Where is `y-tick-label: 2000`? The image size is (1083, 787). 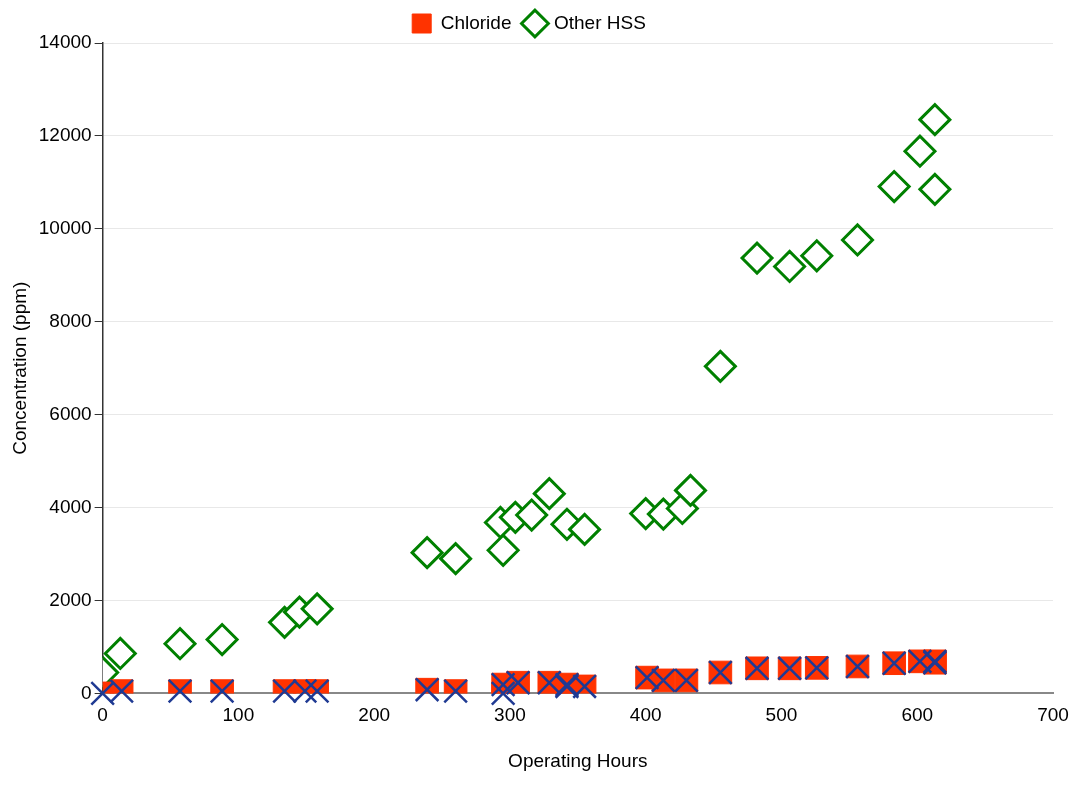 y-tick-label: 2000 is located at coordinates (70, 599).